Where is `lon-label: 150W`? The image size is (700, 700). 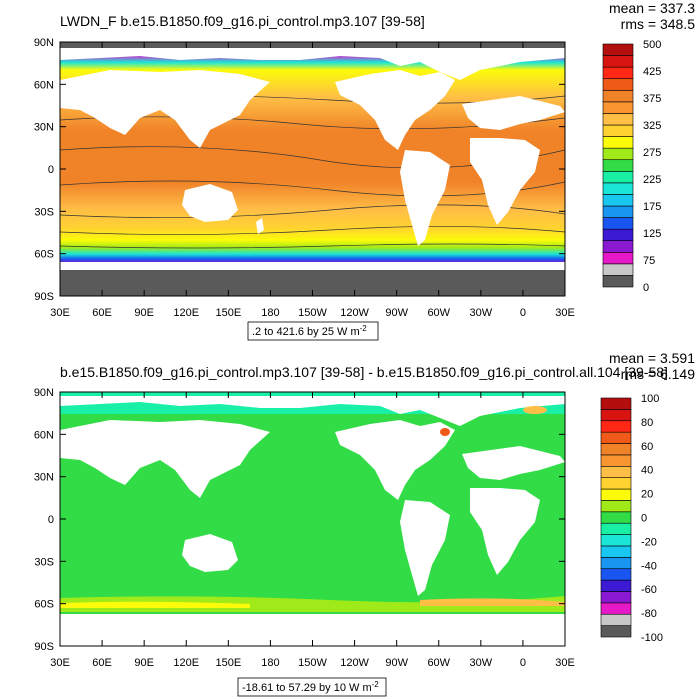
lon-label: 150W is located at coordinates (312, 663).